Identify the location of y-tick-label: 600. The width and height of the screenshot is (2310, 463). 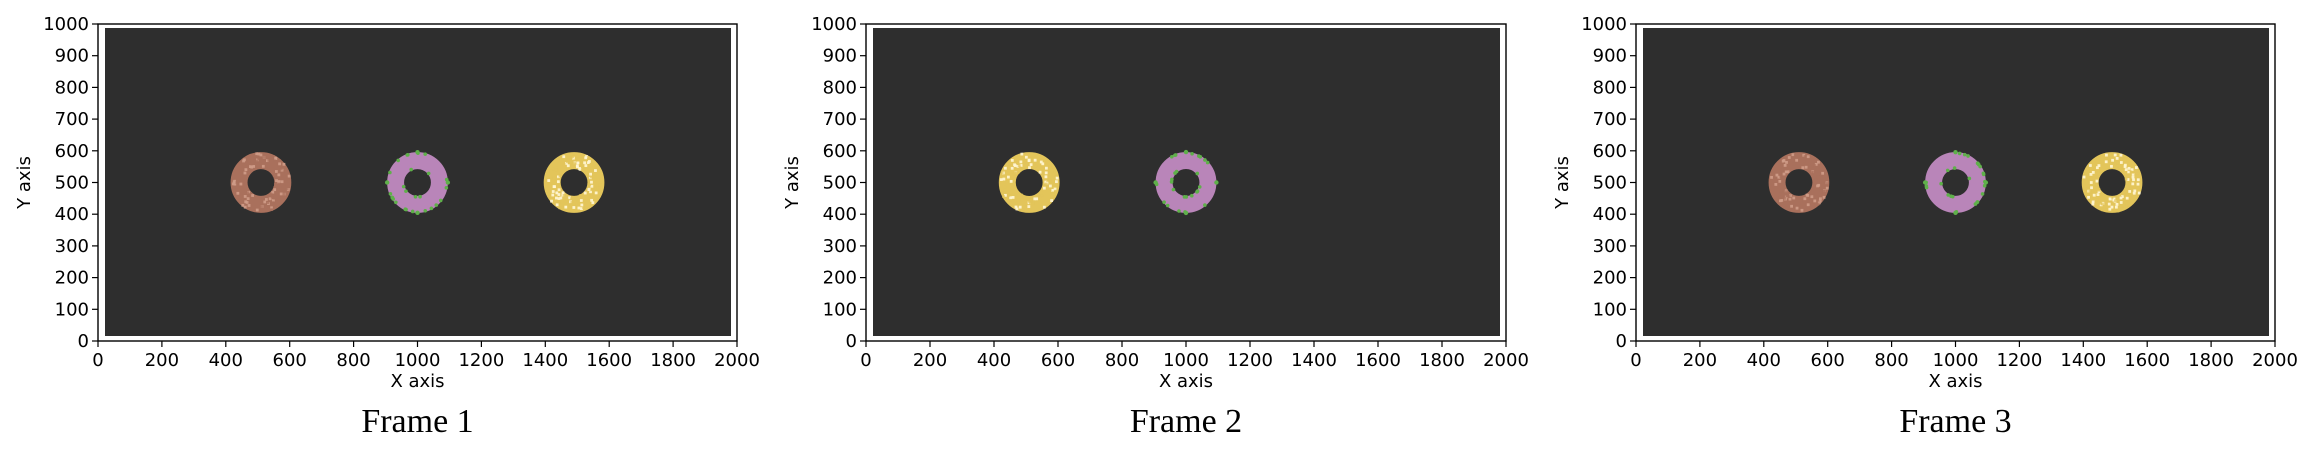
(1610, 151).